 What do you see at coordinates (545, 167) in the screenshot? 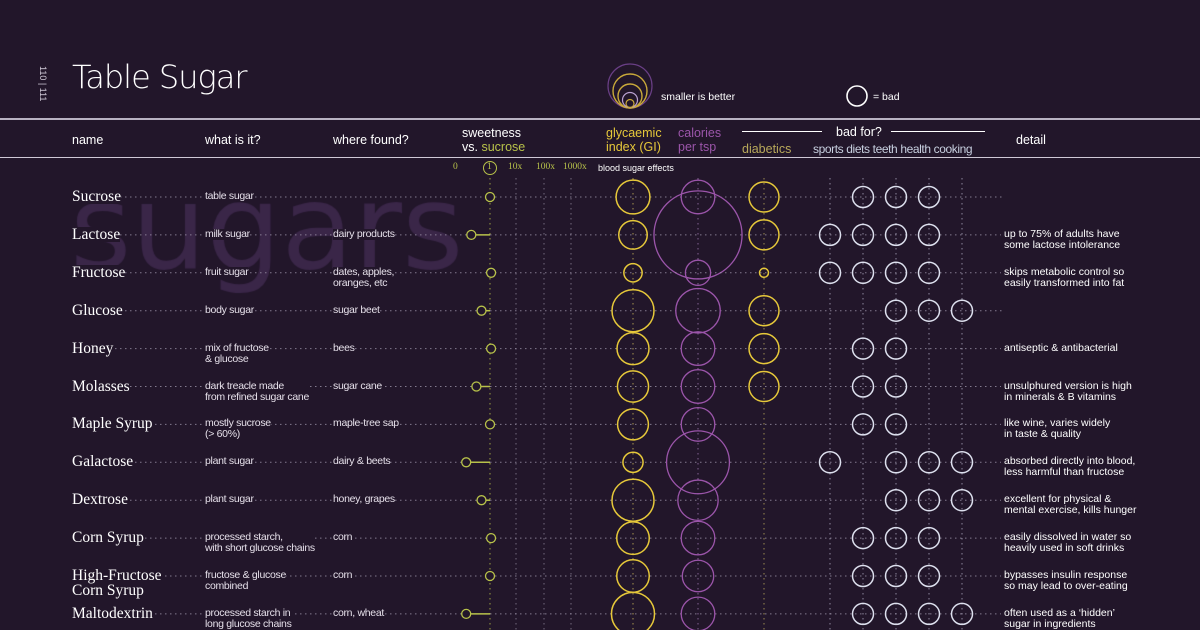
I see `sweetness-tick-label: 100x` at bounding box center [545, 167].